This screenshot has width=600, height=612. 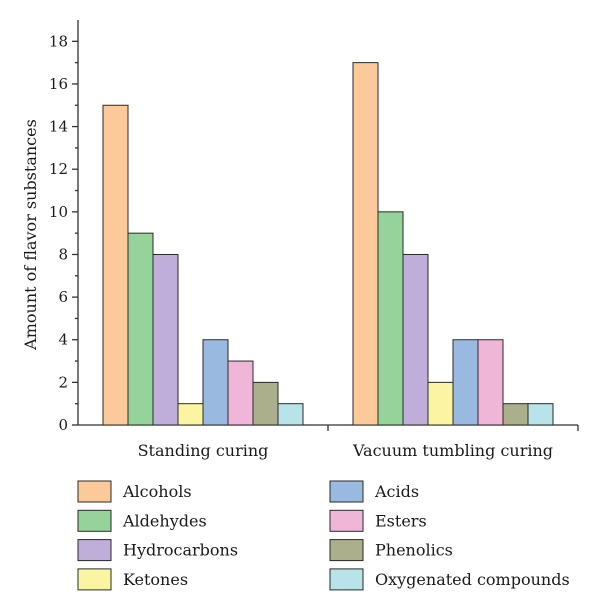 What do you see at coordinates (215, 382) in the screenshot?
I see `bar-acids-standing-curing` at bounding box center [215, 382].